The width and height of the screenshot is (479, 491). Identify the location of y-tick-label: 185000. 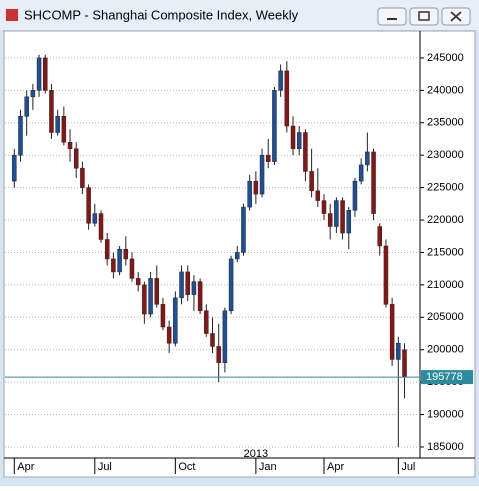
(445, 447).